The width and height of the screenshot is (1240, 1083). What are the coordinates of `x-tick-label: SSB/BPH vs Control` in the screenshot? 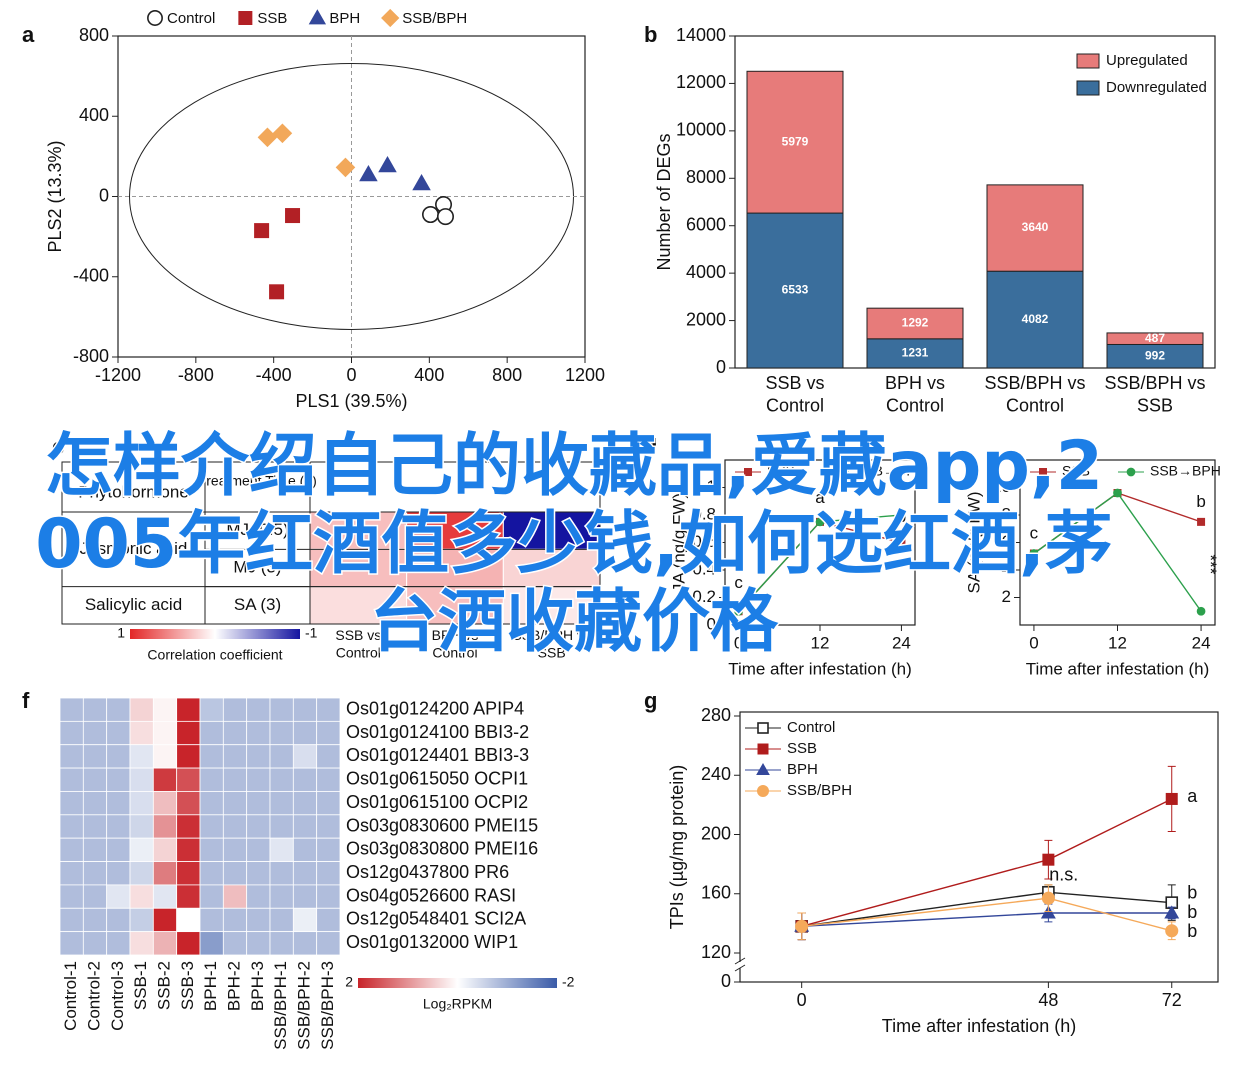 It's located at (1034, 394).